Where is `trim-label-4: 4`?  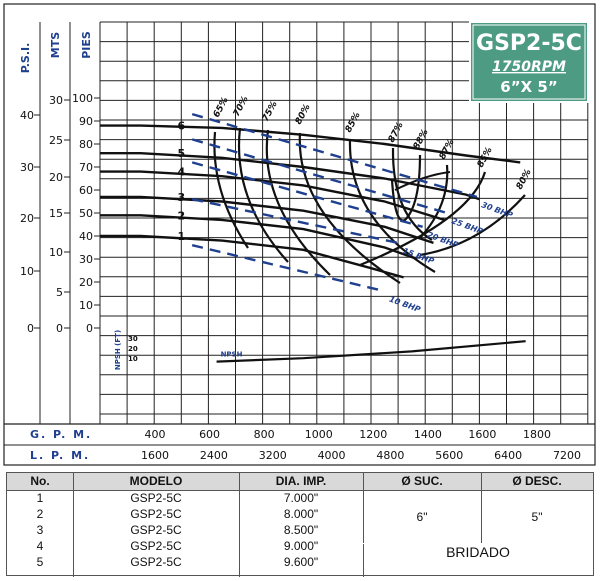
trim-label-4: 4 is located at coordinates (182, 172).